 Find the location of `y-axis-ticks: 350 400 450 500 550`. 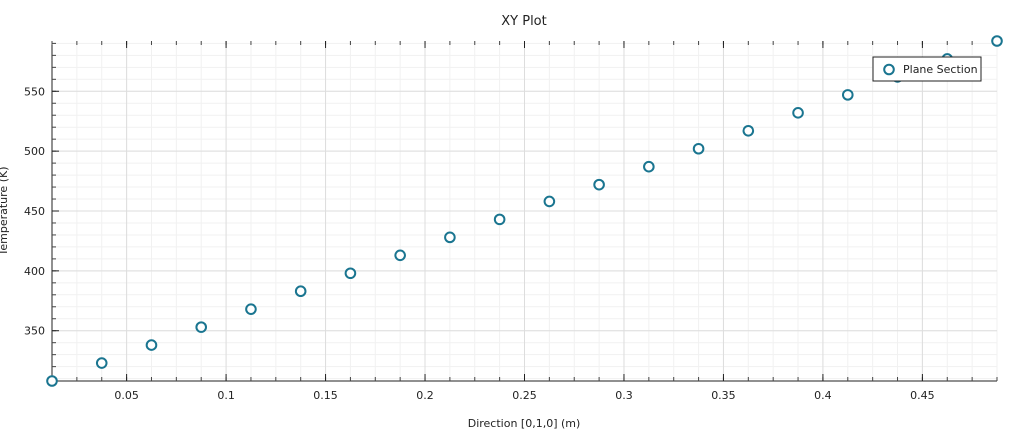

y-axis-ticks: 350 400 450 500 550 is located at coordinates (41, 211).